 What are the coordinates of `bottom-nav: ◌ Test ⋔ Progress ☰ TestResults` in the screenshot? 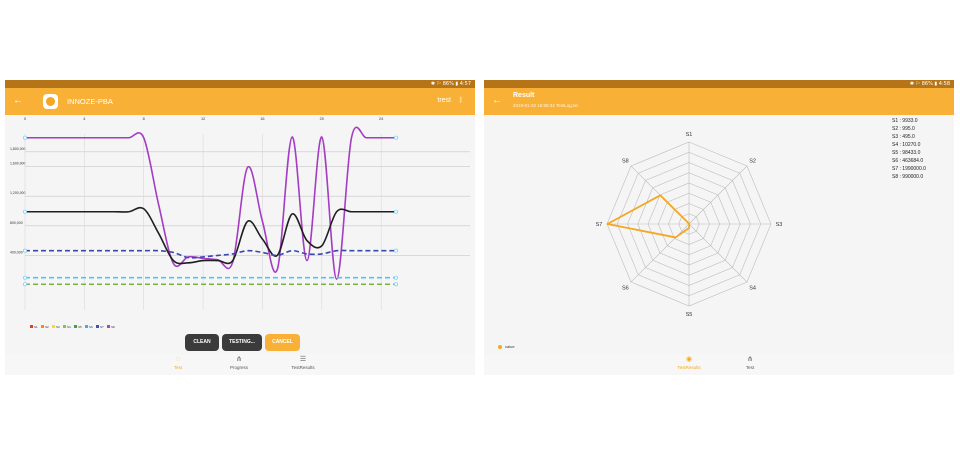 It's located at (240, 364).